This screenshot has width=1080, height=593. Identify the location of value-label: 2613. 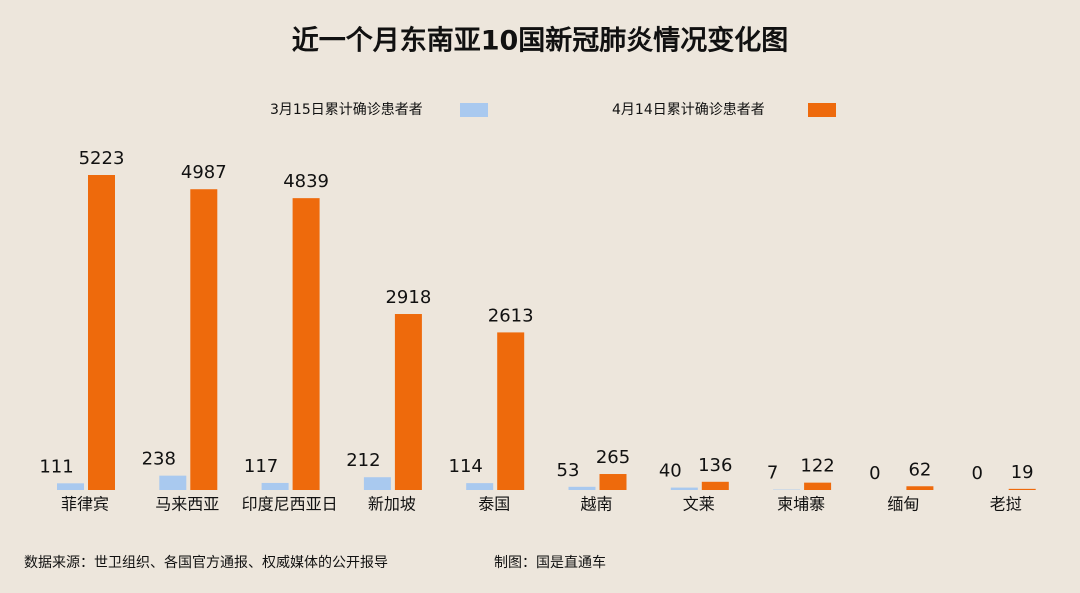
(511, 315).